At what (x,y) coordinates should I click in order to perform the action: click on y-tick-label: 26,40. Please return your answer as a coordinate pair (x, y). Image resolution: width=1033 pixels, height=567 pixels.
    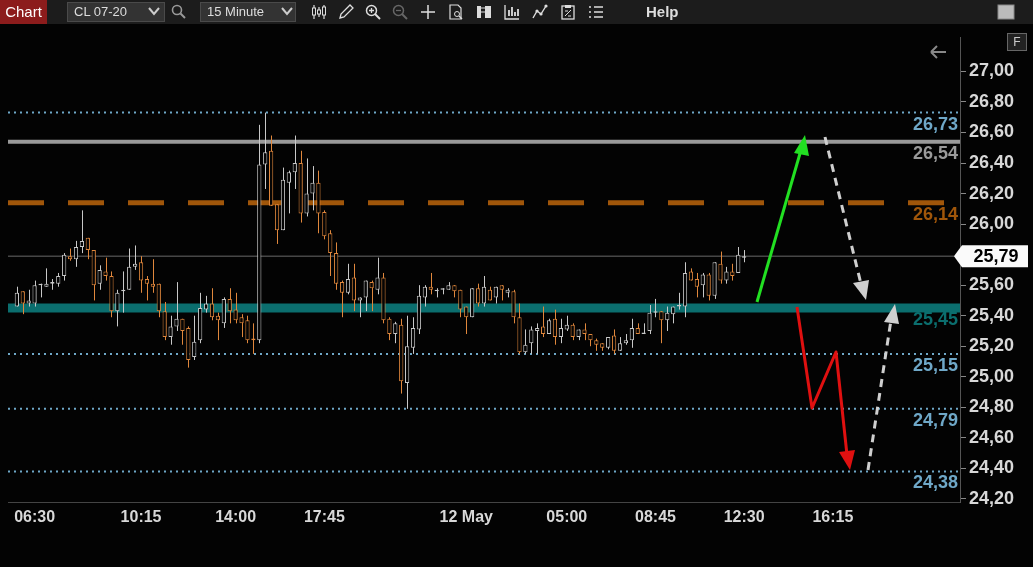
    Looking at the image, I should click on (992, 161).